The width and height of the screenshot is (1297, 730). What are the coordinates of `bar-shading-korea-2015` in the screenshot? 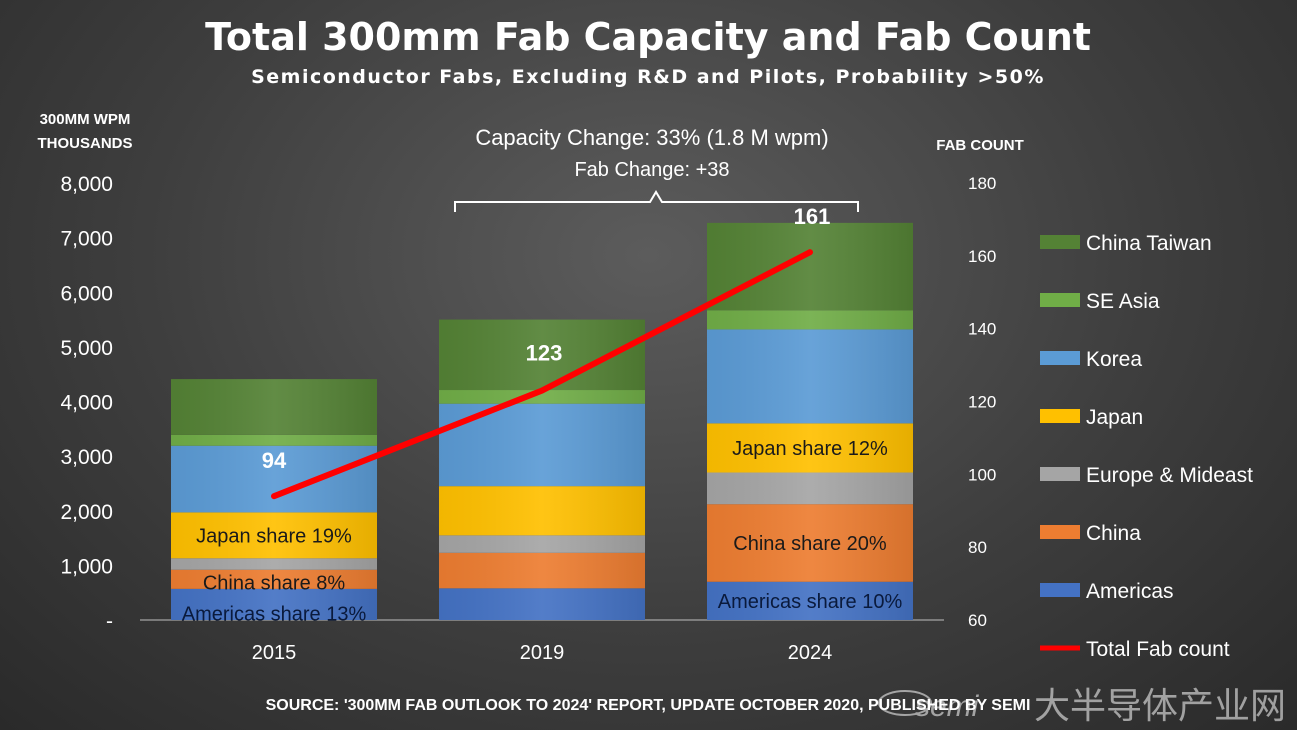 It's located at (274, 479).